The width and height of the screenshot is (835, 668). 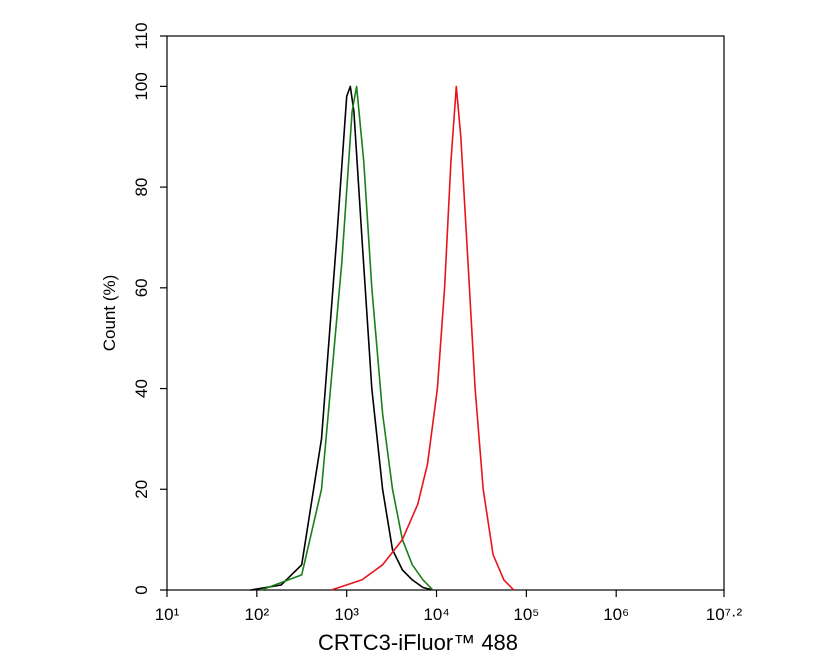 I want to click on x-axis-label: CRTC3-iFluor™ 488, so click(x=418, y=642).